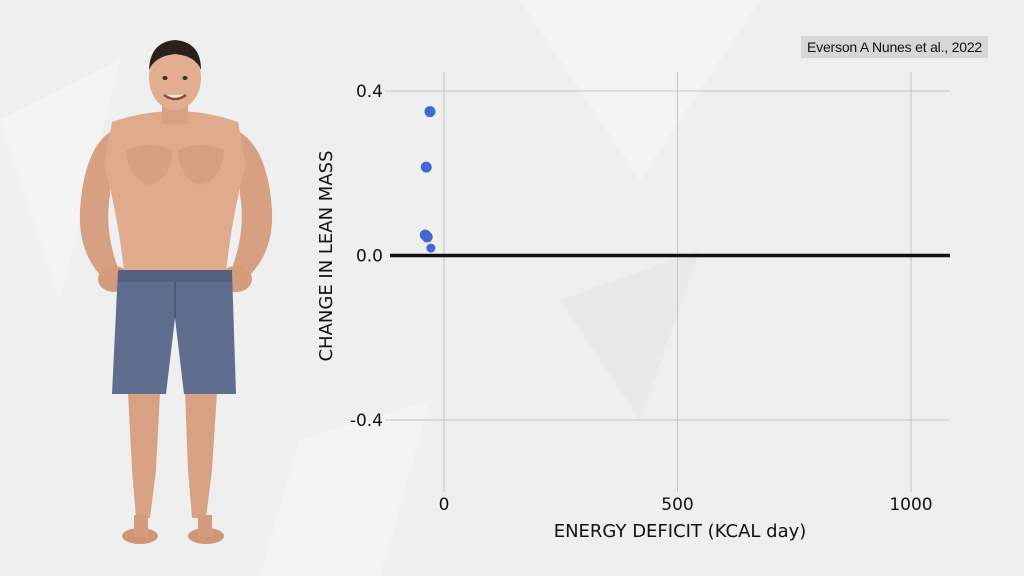  What do you see at coordinates (326, 255) in the screenshot?
I see `y-axis-title: CHANGE IN LEAN MASS` at bounding box center [326, 255].